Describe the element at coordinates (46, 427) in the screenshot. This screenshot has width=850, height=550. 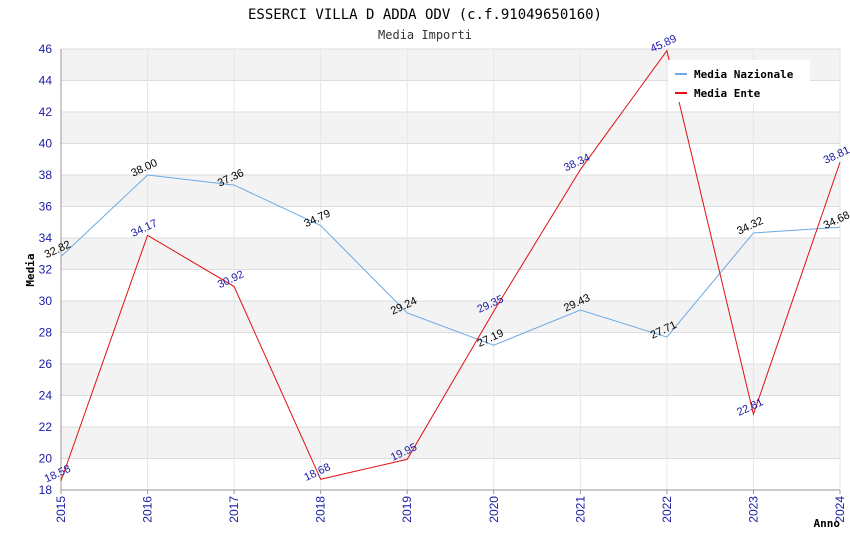
I see `y-tick-label: 22` at that location.